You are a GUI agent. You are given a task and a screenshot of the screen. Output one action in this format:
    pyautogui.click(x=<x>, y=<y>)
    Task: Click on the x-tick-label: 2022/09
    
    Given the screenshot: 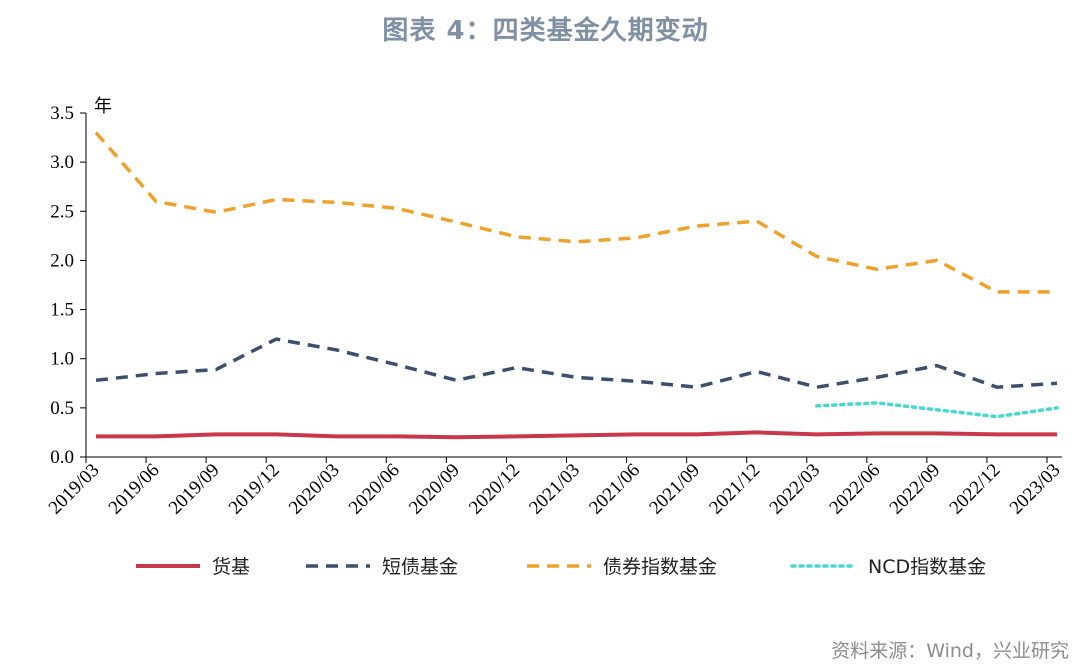 What is the action you would take?
    pyautogui.click(x=915, y=489)
    